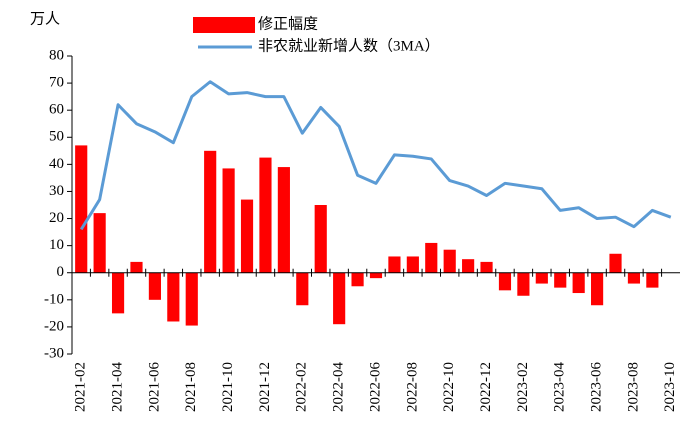 This screenshot has height=439, width=682. I want to click on y-tick-label: 0, so click(61, 272).